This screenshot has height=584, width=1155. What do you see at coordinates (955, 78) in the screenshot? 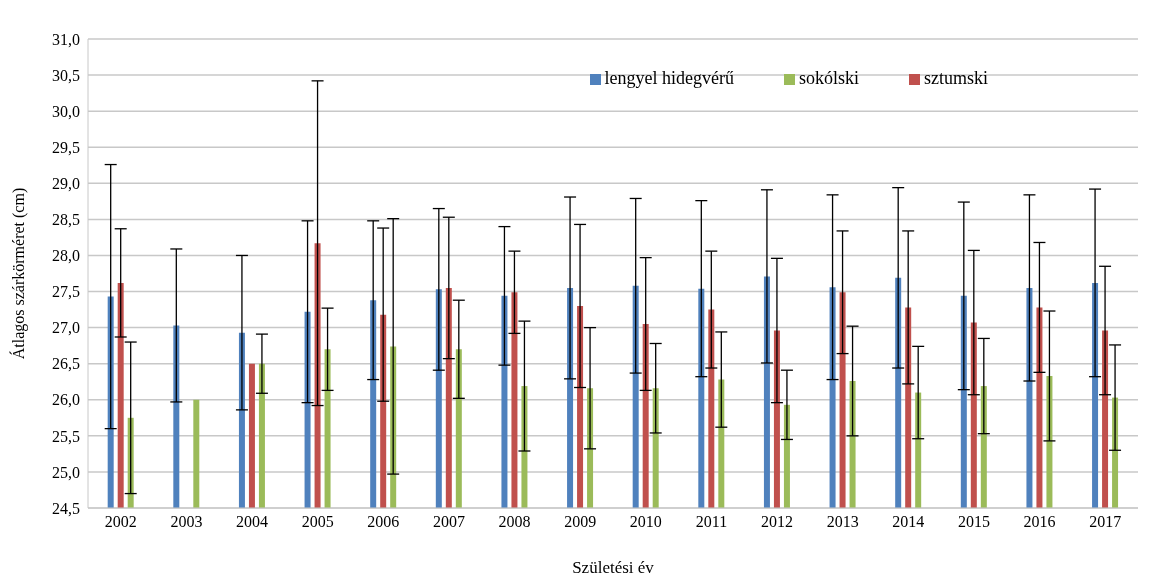
I see `legend-label: sztumski` at bounding box center [955, 78].